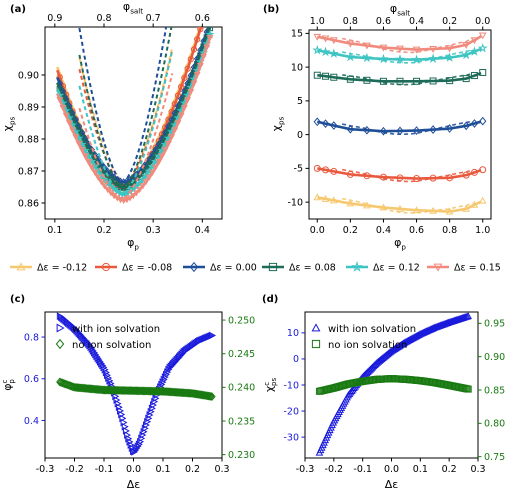 The image size is (520, 488). I want to click on panel-a-series, so click(135, 103).